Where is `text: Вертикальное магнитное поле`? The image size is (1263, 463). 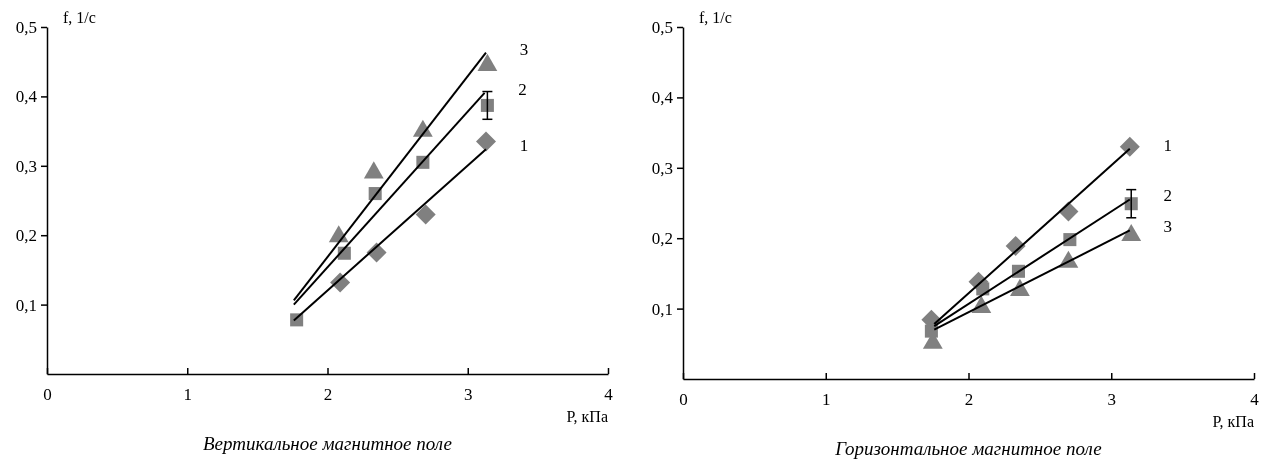 text: Вертикальное магнитное поле is located at coordinates (327, 443).